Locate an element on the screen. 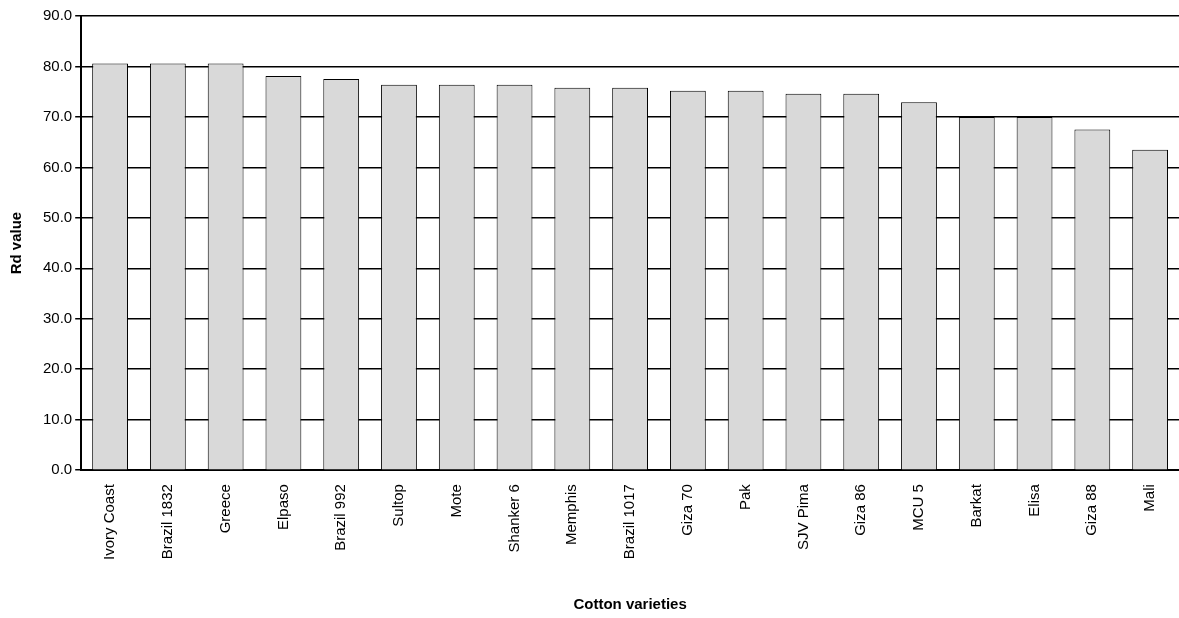 The height and width of the screenshot is (618, 1179). x-tick-label: Barkat is located at coordinates (975, 505).